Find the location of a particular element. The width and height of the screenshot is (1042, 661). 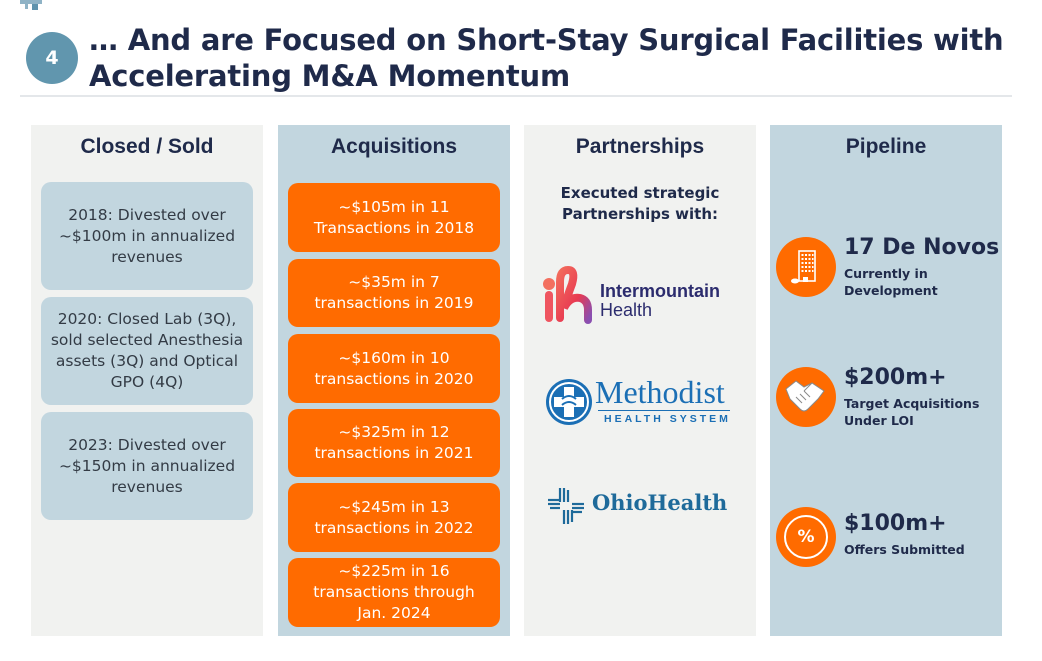

acquisition-amount: ~$160m in 10 is located at coordinates (394, 357).